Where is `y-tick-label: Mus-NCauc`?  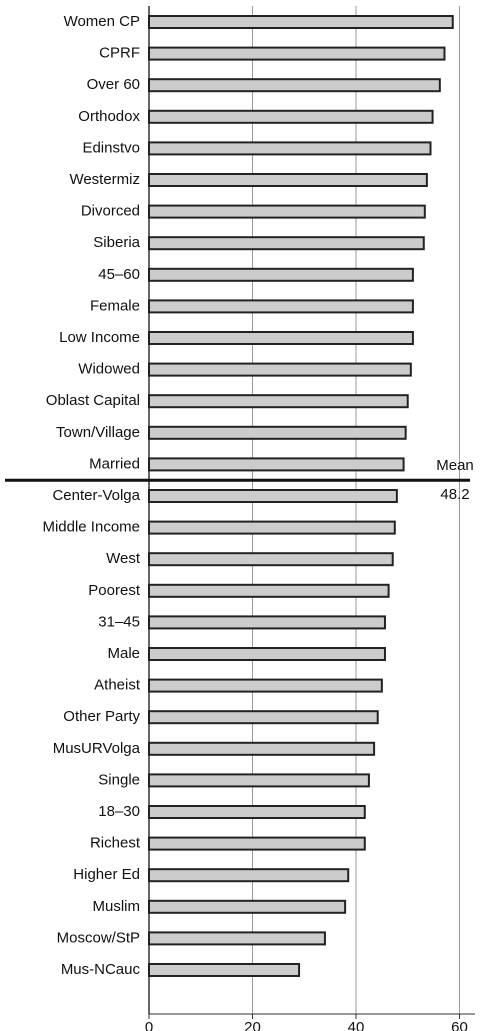
y-tick-label: Mus-NCauc is located at coordinates (101, 969).